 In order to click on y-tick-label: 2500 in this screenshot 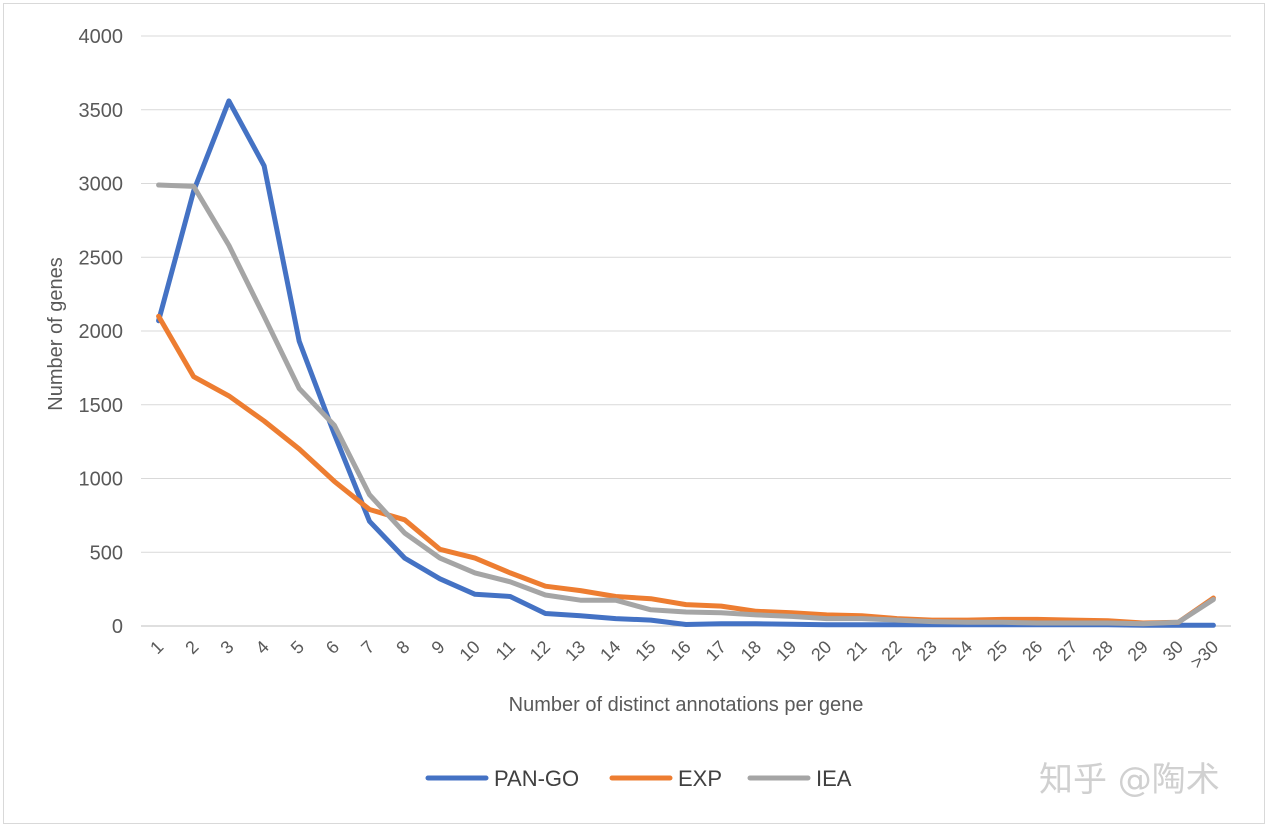, I will do `click(101, 258)`.